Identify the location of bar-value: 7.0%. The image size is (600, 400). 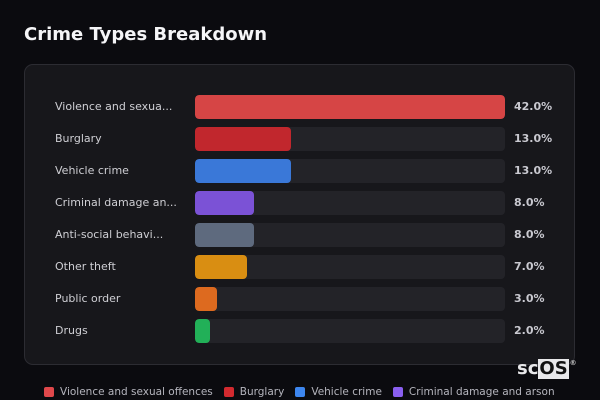
(529, 266).